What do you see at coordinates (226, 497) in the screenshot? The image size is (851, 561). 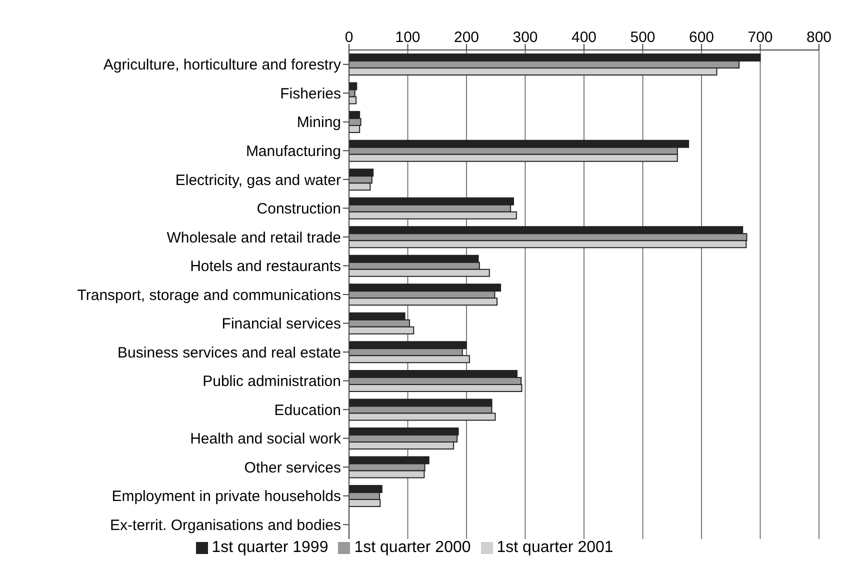 I see `y-tick-label: Employment in private households` at bounding box center [226, 497].